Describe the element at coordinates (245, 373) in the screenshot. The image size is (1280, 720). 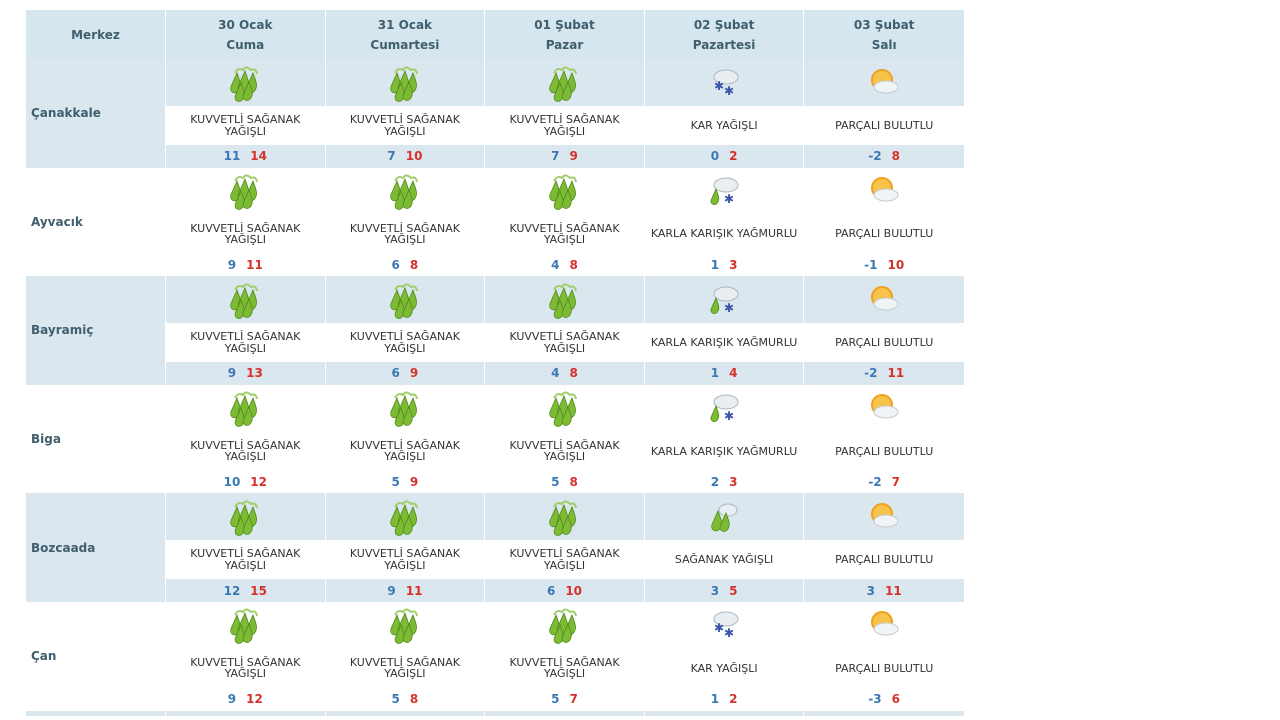
I see `temperature-range: 9 13` at that location.